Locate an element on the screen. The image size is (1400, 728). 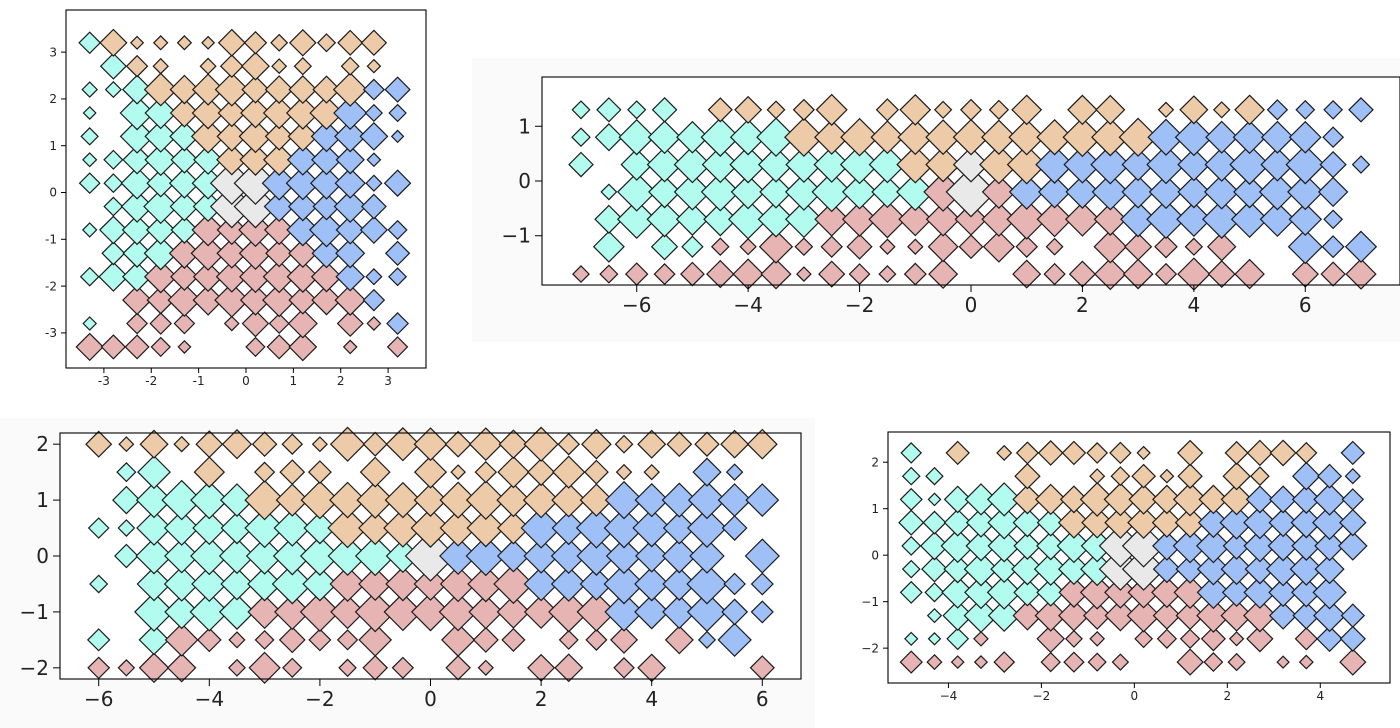
y-tick-label: −1 is located at coordinates (516, 236).